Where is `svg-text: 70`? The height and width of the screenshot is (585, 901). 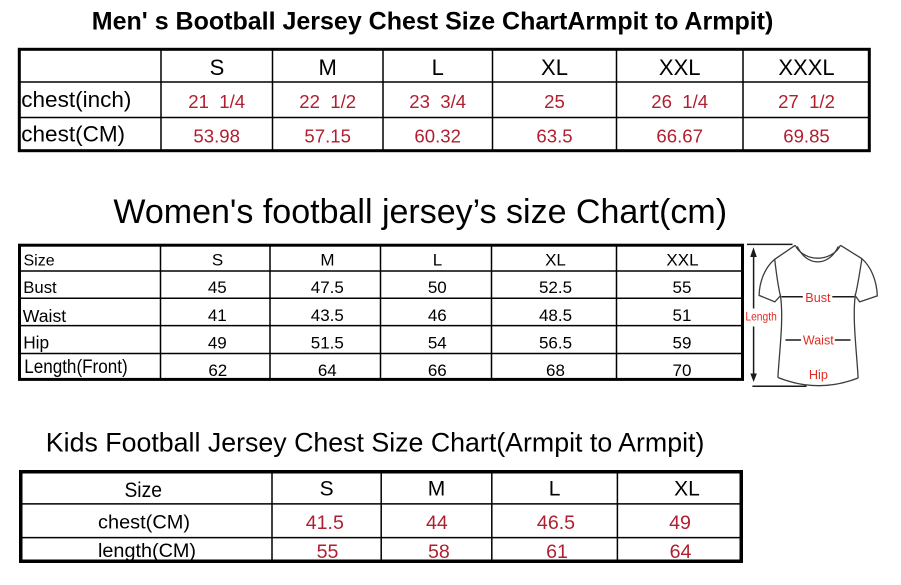 svg-text: 70 is located at coordinates (682, 370).